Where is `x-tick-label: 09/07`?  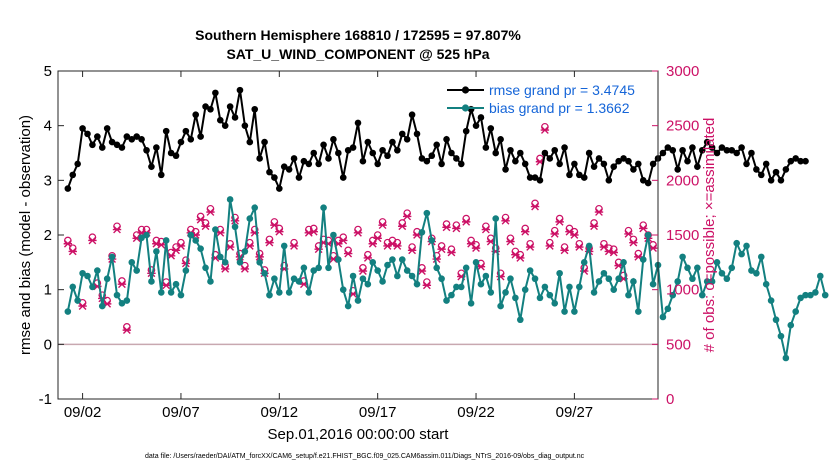
x-tick-label: 09/07 is located at coordinates (181, 412).